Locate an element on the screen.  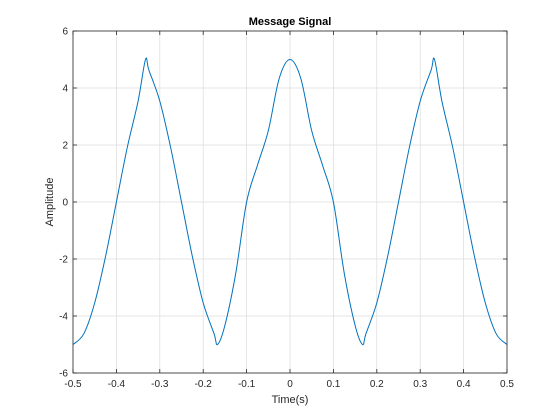
x-tick-label: 0 is located at coordinates (290, 384).